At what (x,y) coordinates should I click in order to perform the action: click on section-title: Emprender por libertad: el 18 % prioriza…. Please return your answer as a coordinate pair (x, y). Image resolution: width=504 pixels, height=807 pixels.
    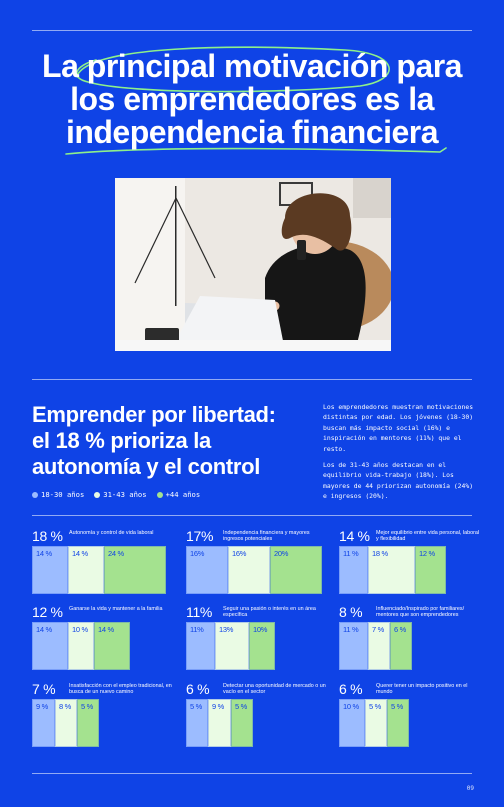
    Looking at the image, I should click on (168, 441).